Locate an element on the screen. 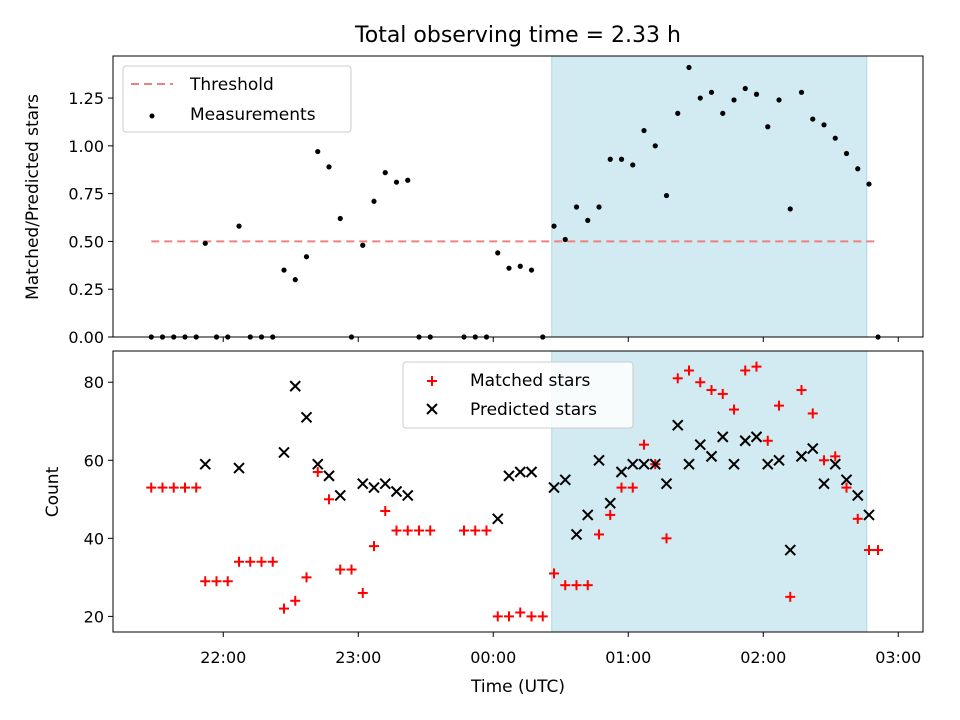 The width and height of the screenshot is (960, 720). bottom-y-axis-label: Count is located at coordinates (53, 491).